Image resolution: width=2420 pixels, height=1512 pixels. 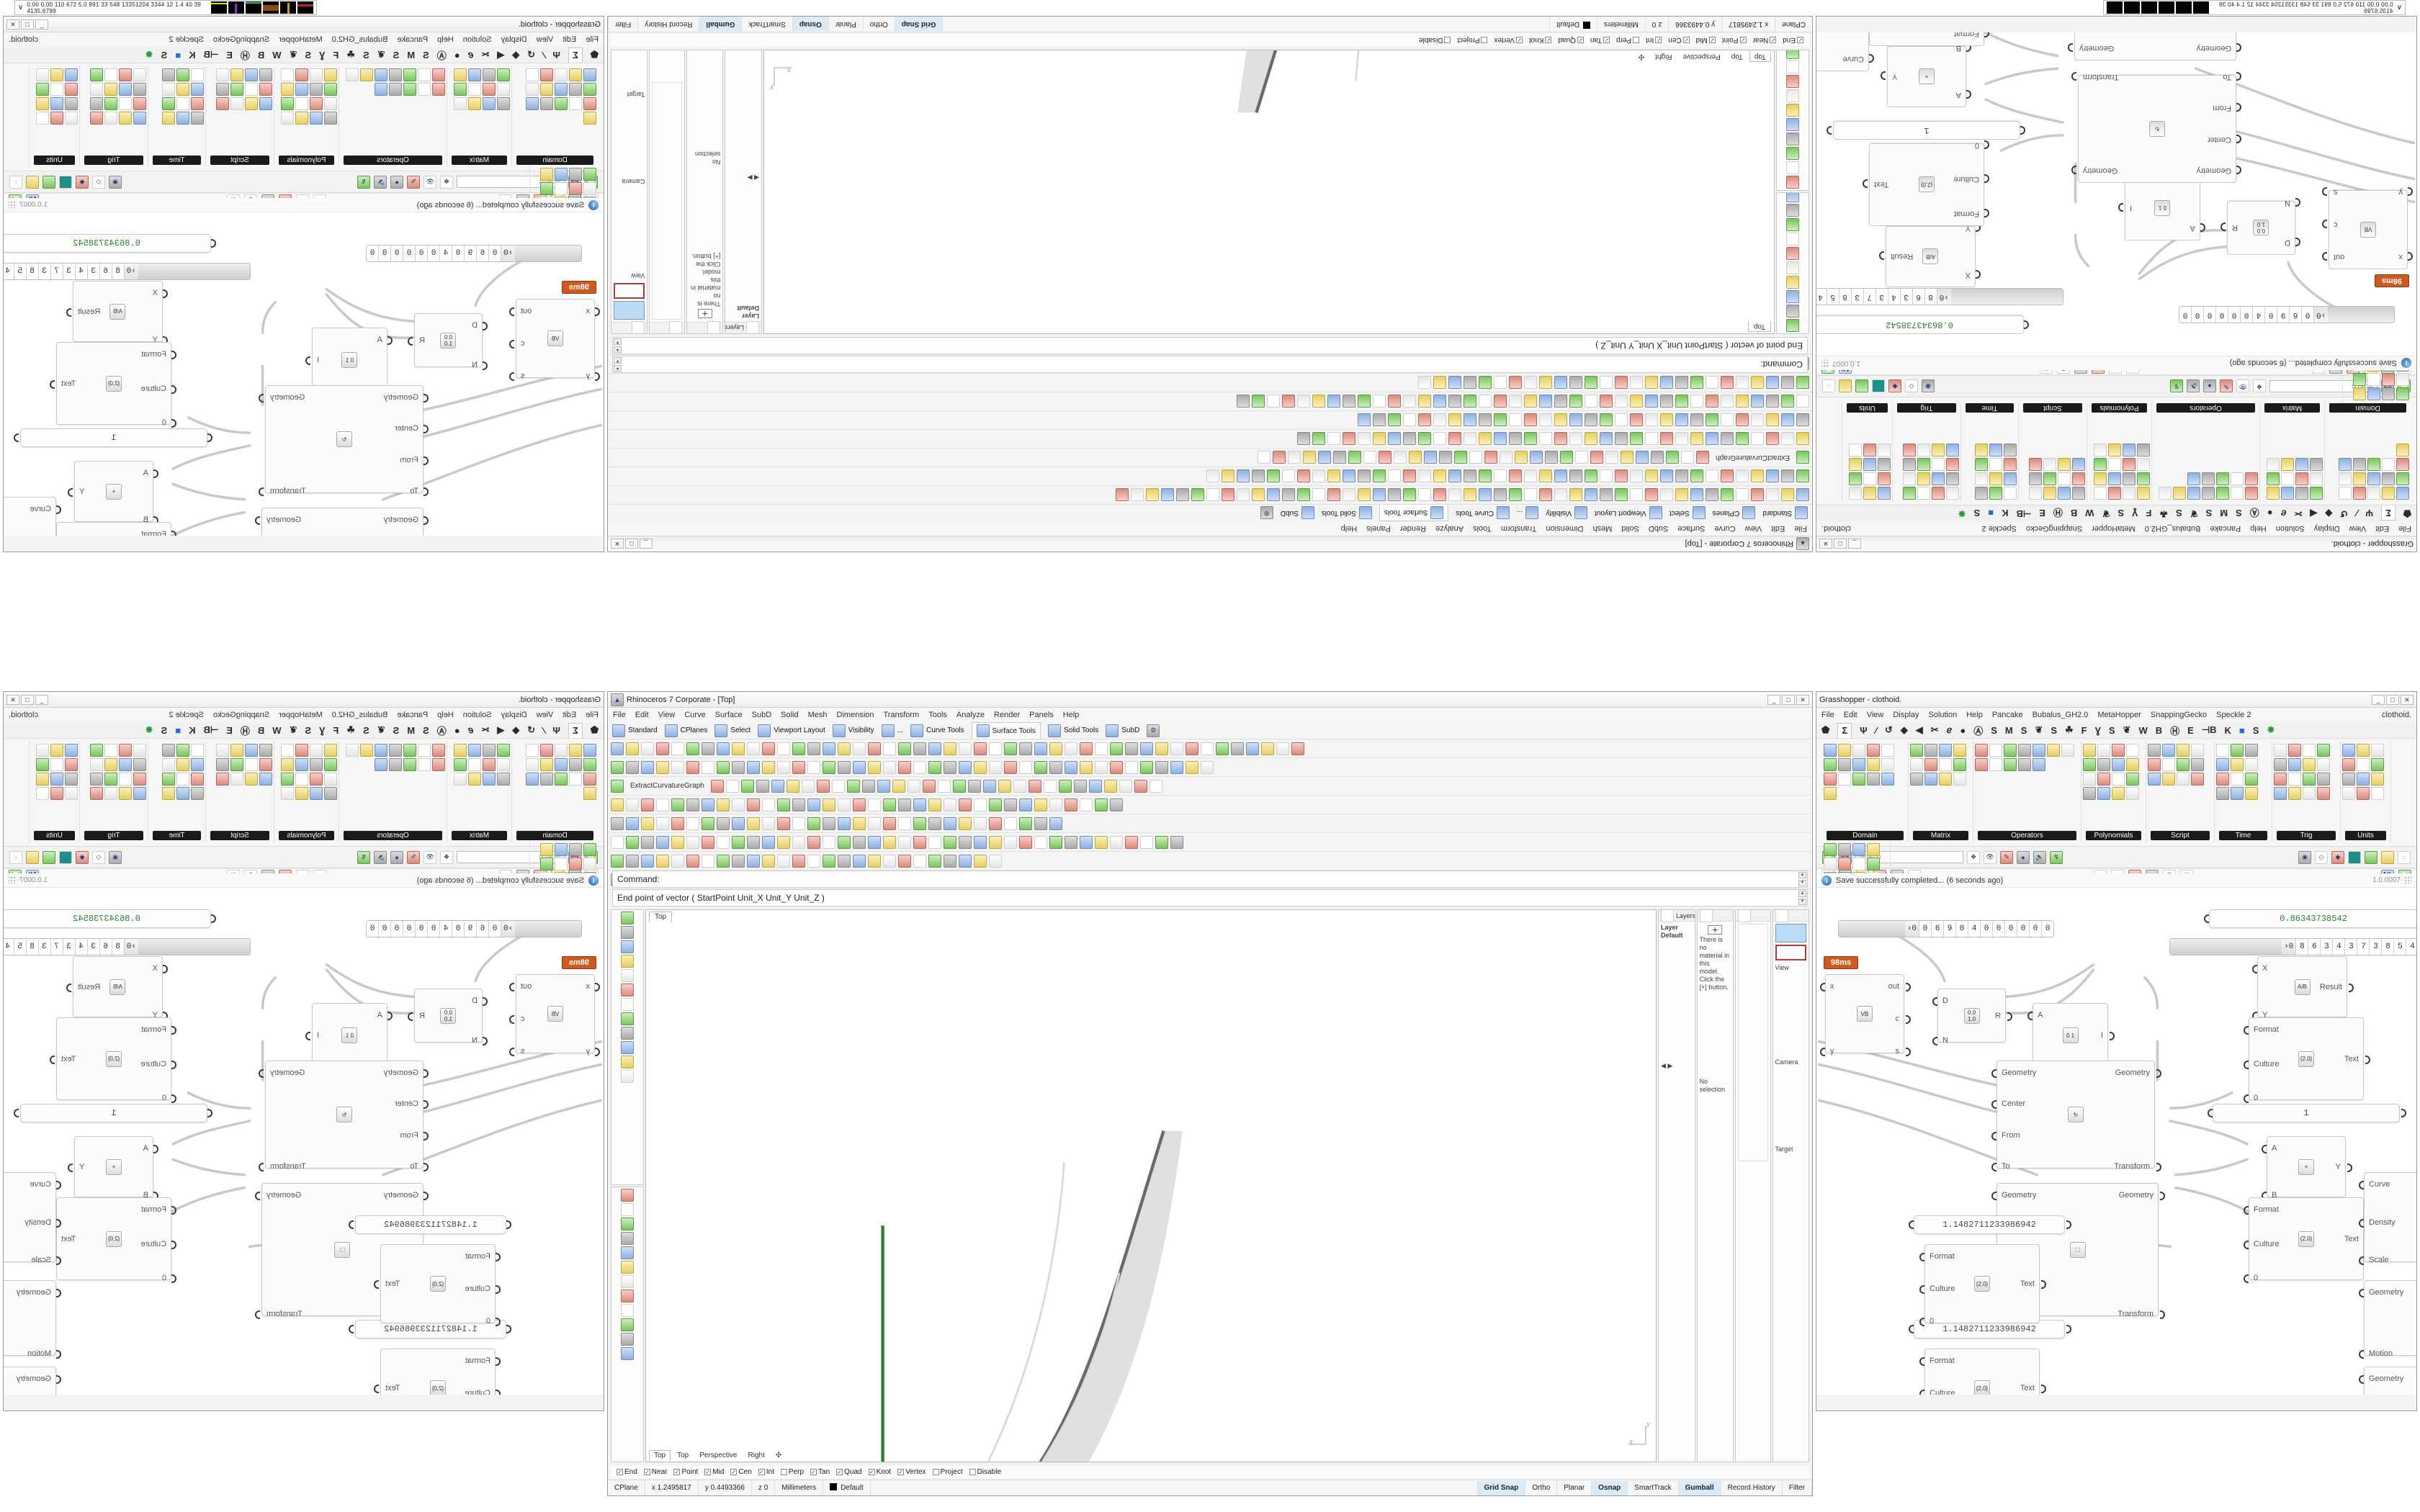 What do you see at coordinates (1541, 1487) in the screenshot?
I see `status-toggle-ortho: Ortho` at bounding box center [1541, 1487].